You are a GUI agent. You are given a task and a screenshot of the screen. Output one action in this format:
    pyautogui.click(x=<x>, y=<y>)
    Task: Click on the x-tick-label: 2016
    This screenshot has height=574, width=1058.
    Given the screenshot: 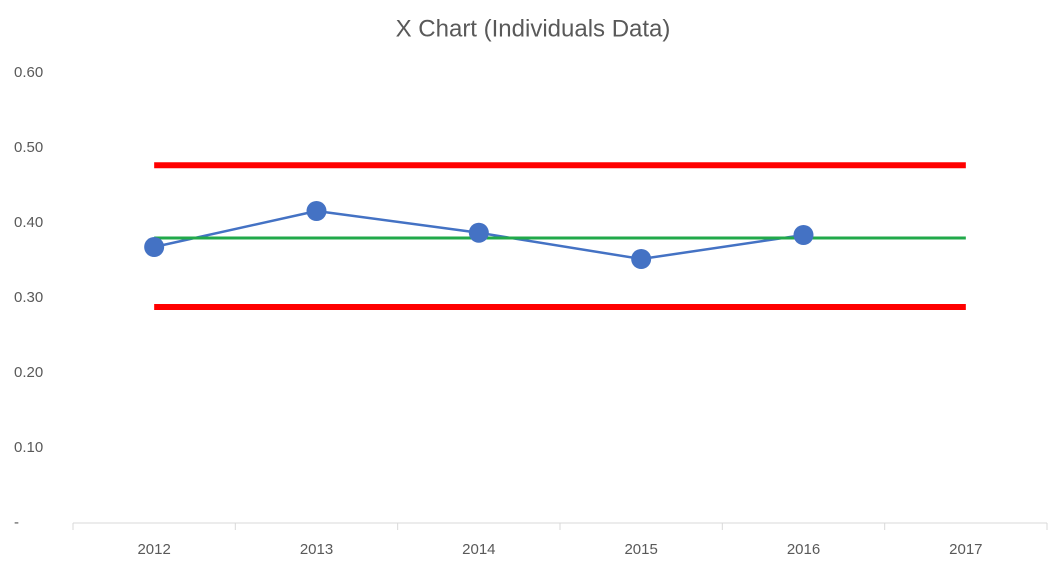 What is the action you would take?
    pyautogui.click(x=803, y=549)
    